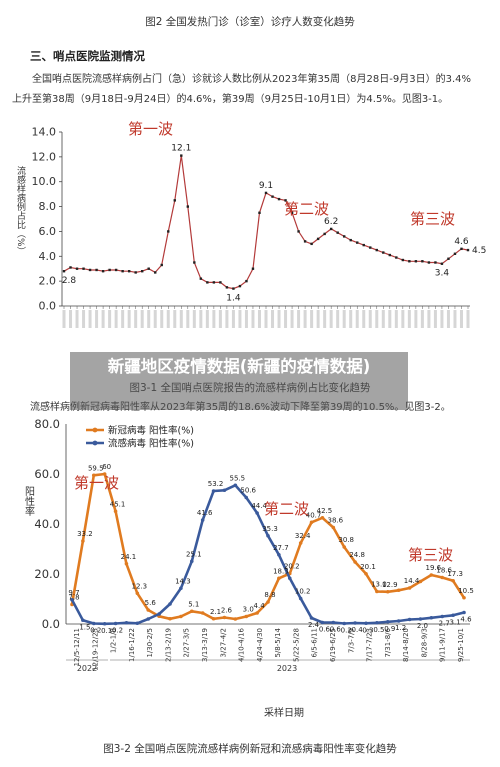 This screenshot has width=500, height=767. Describe the element at coordinates (95, 631) in the screenshot. I see `data-label: 0.2` at that location.